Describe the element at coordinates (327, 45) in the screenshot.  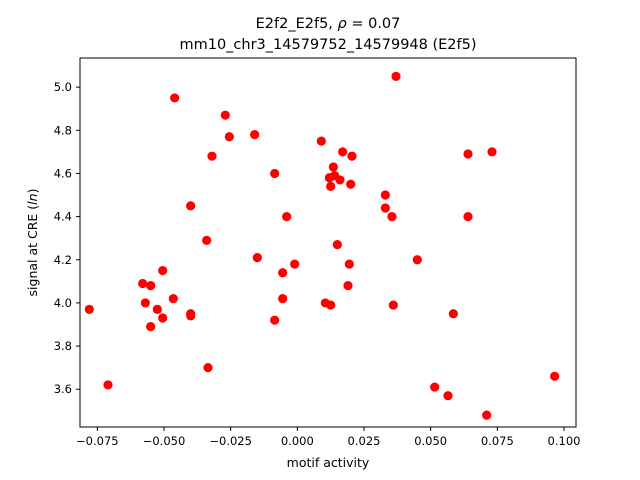
I see `chart-title-line-2: mm10_chr3_14579752_14579948 (E2f5)` at that location.